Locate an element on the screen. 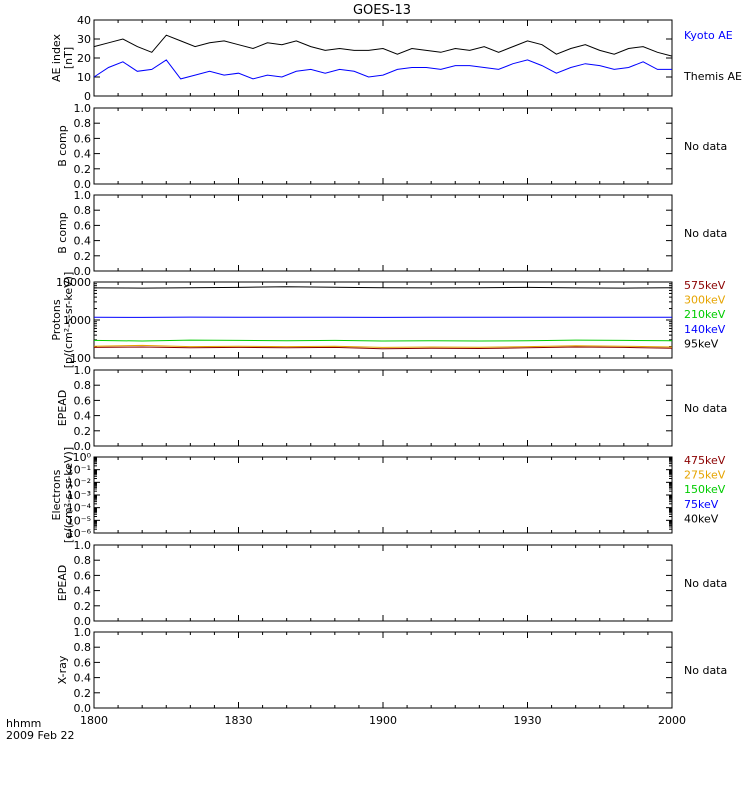 The image size is (750, 800). panel-b2: 0.0 0.2 0.4 0.6 0.8 1.0 B comp No data is located at coordinates (391, 233).